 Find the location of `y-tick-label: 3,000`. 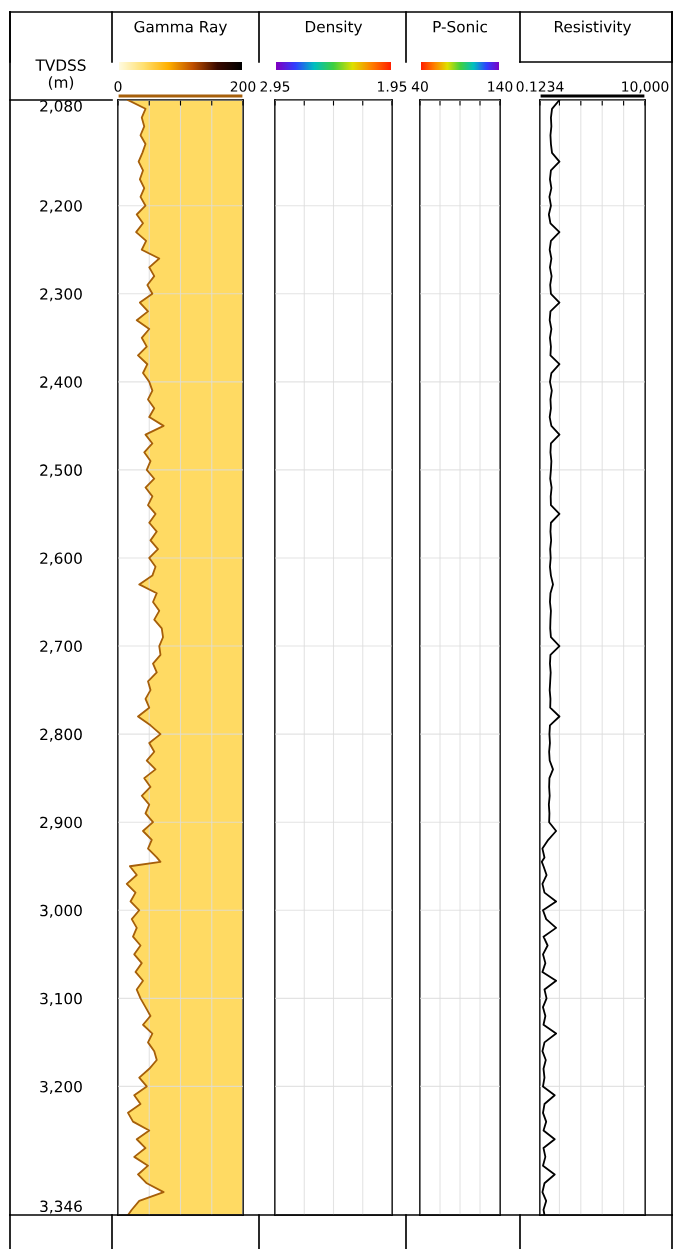

y-tick-label: 3,000 is located at coordinates (61, 911).